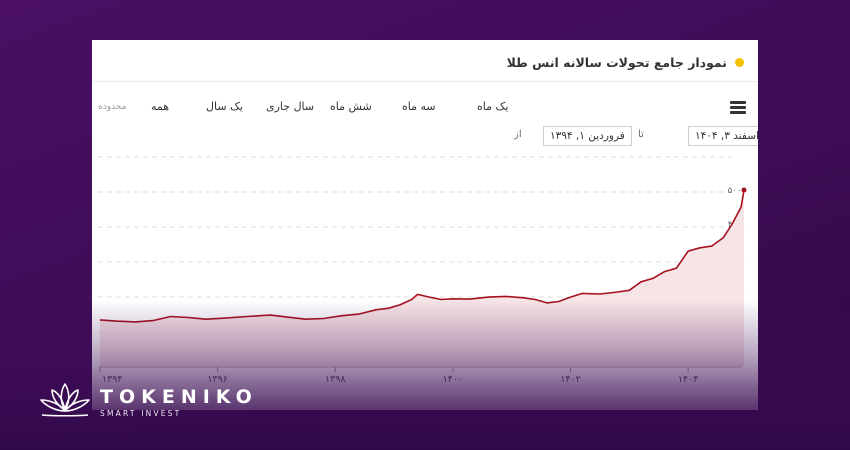 This screenshot has height=450, width=850. What do you see at coordinates (453, 379) in the screenshot?
I see `x-tick-label: ۱۴۰۰` at bounding box center [453, 379].